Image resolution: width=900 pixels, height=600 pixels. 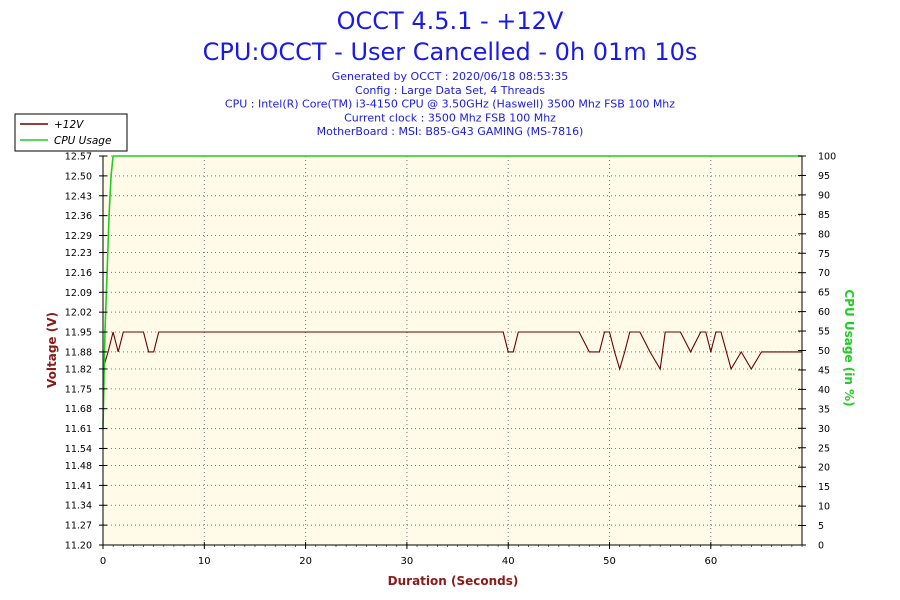 I want to click on left-tick-label: 12.43, so click(x=78, y=196).